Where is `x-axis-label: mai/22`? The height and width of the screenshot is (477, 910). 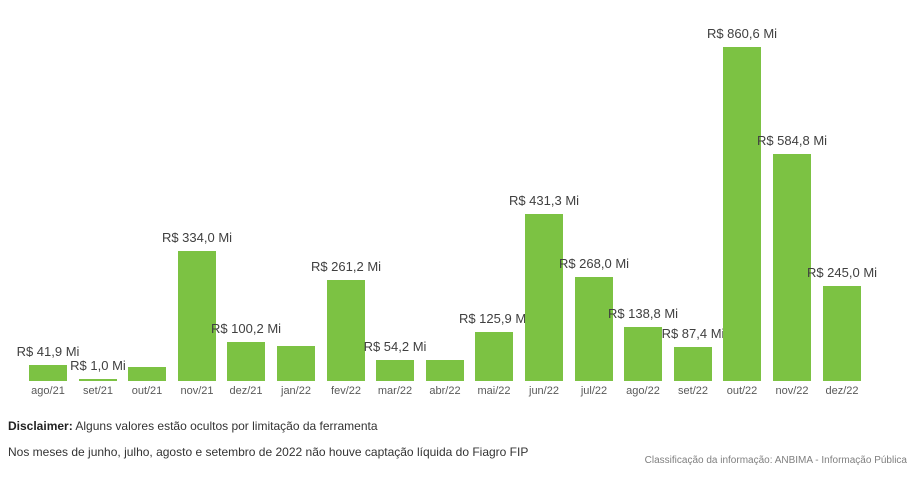 x-axis-label: mai/22 is located at coordinates (494, 391).